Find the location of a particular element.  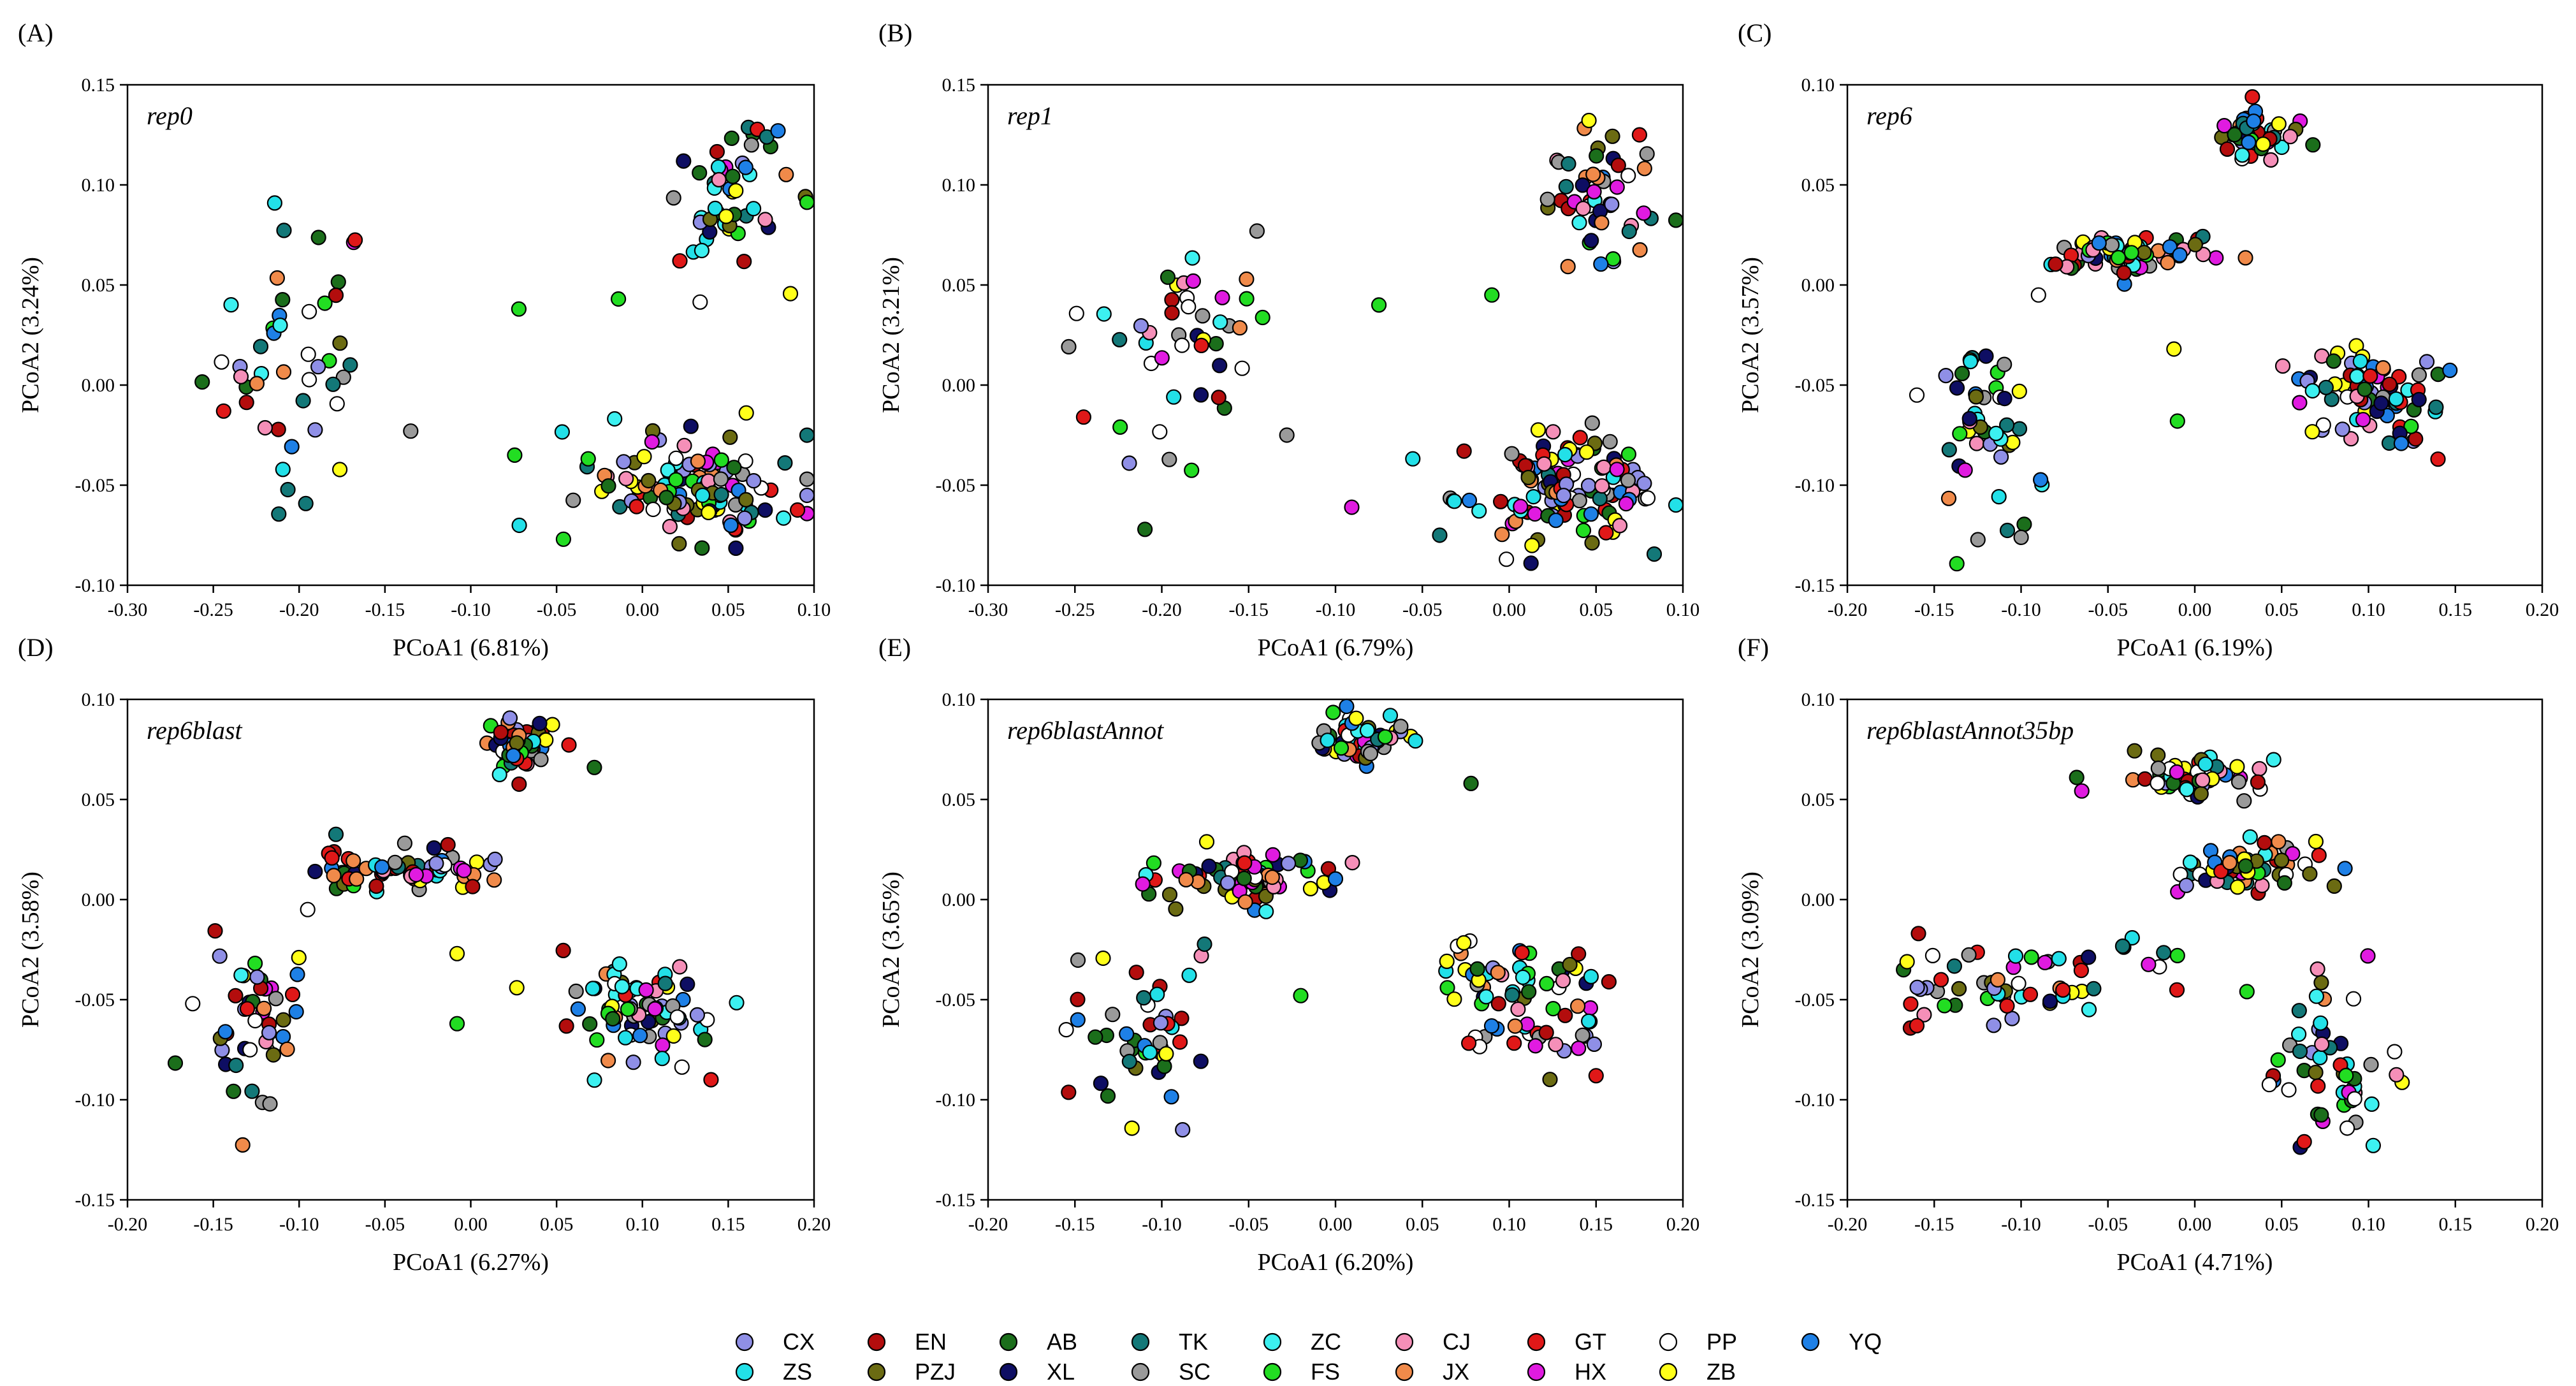

legend-label-PZJ: PZJ is located at coordinates (935, 1372).